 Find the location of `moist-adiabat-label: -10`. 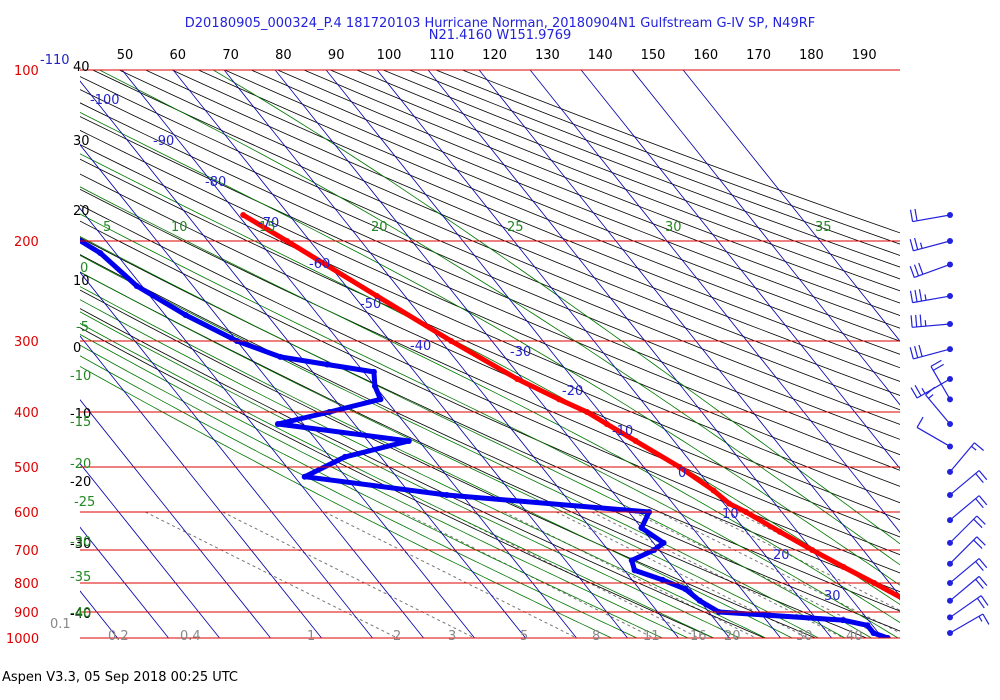

moist-adiabat-label: -10 is located at coordinates (80, 376).